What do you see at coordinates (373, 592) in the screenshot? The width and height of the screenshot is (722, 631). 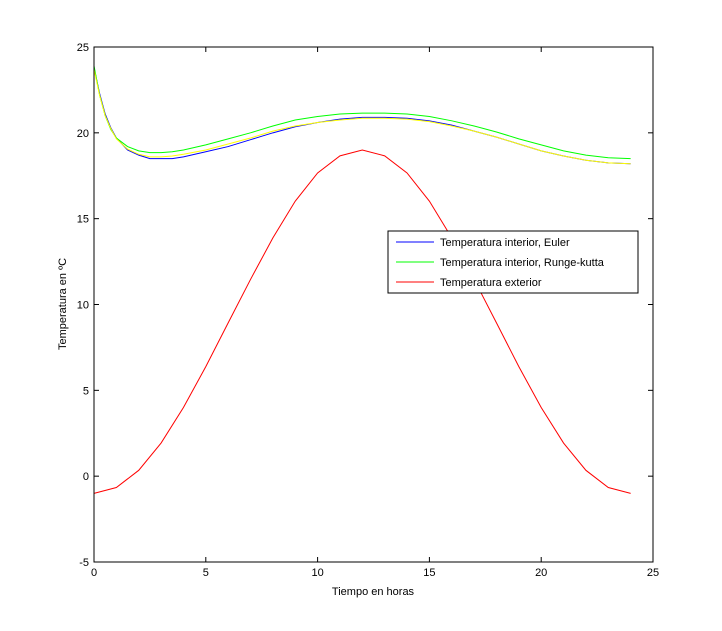 I see `x-axis-label: Tiempo en horas` at bounding box center [373, 592].